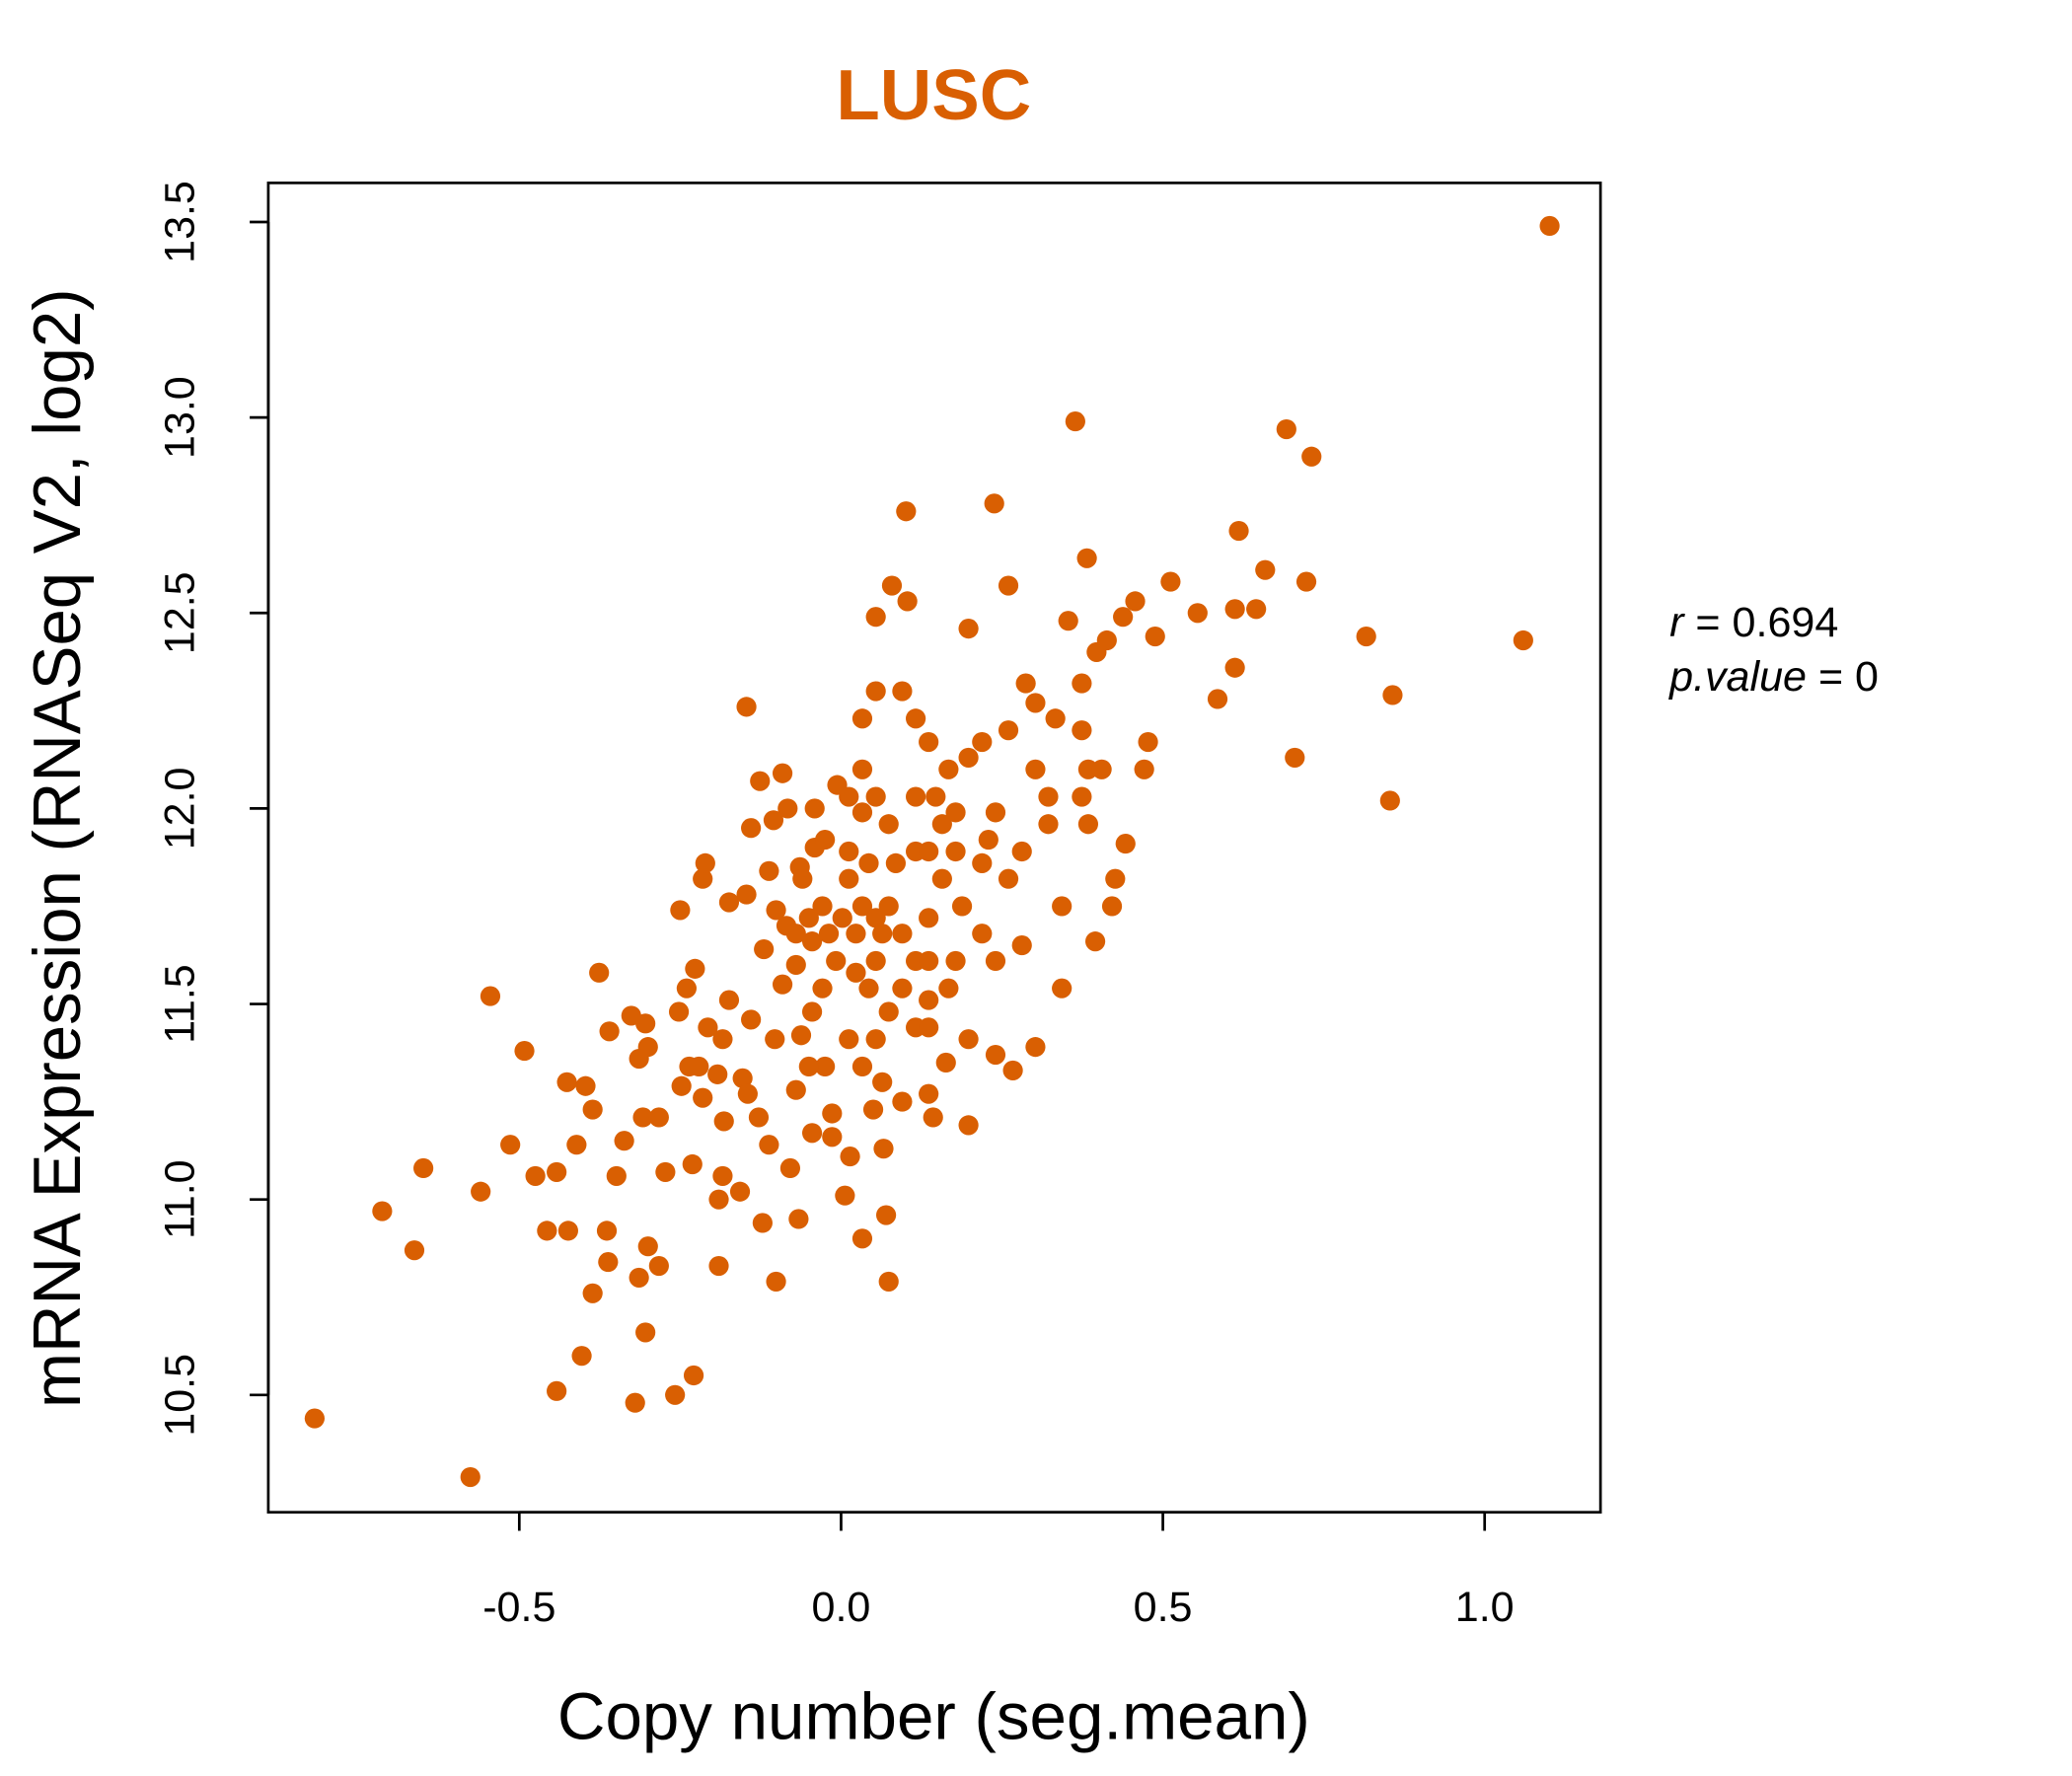  What do you see at coordinates (934, 95) in the screenshot?
I see `chart-title: LUSC` at bounding box center [934, 95].